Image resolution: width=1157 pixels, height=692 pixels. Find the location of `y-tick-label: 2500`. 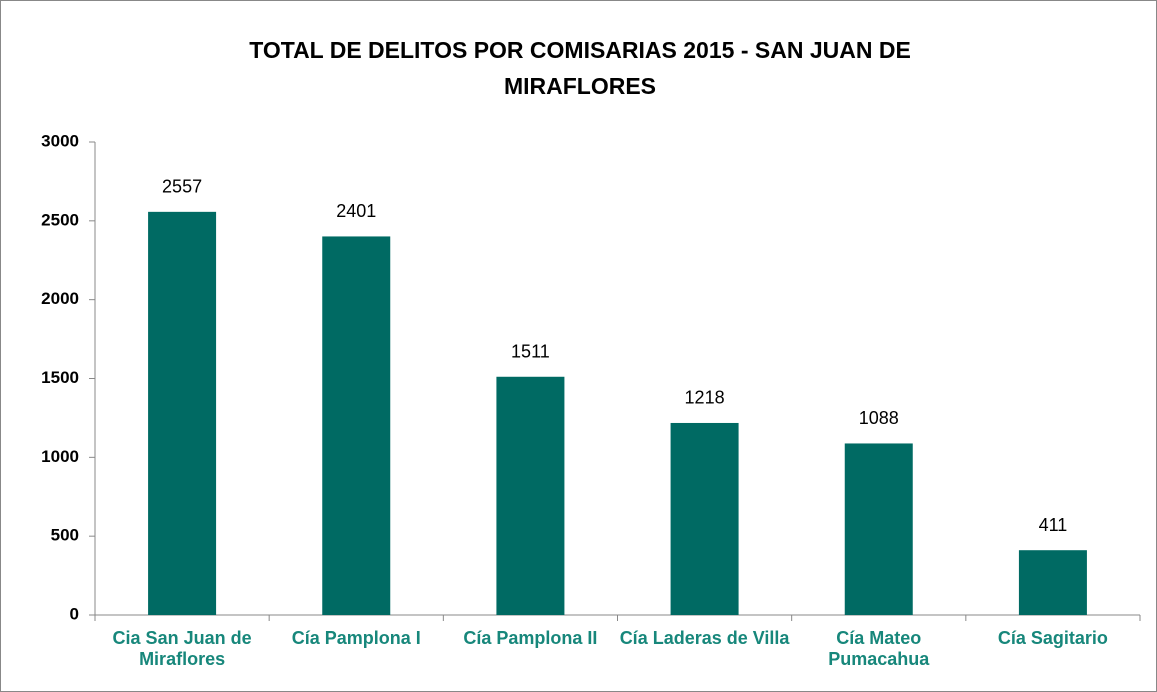

y-tick-label: 2500 is located at coordinates (60, 219).